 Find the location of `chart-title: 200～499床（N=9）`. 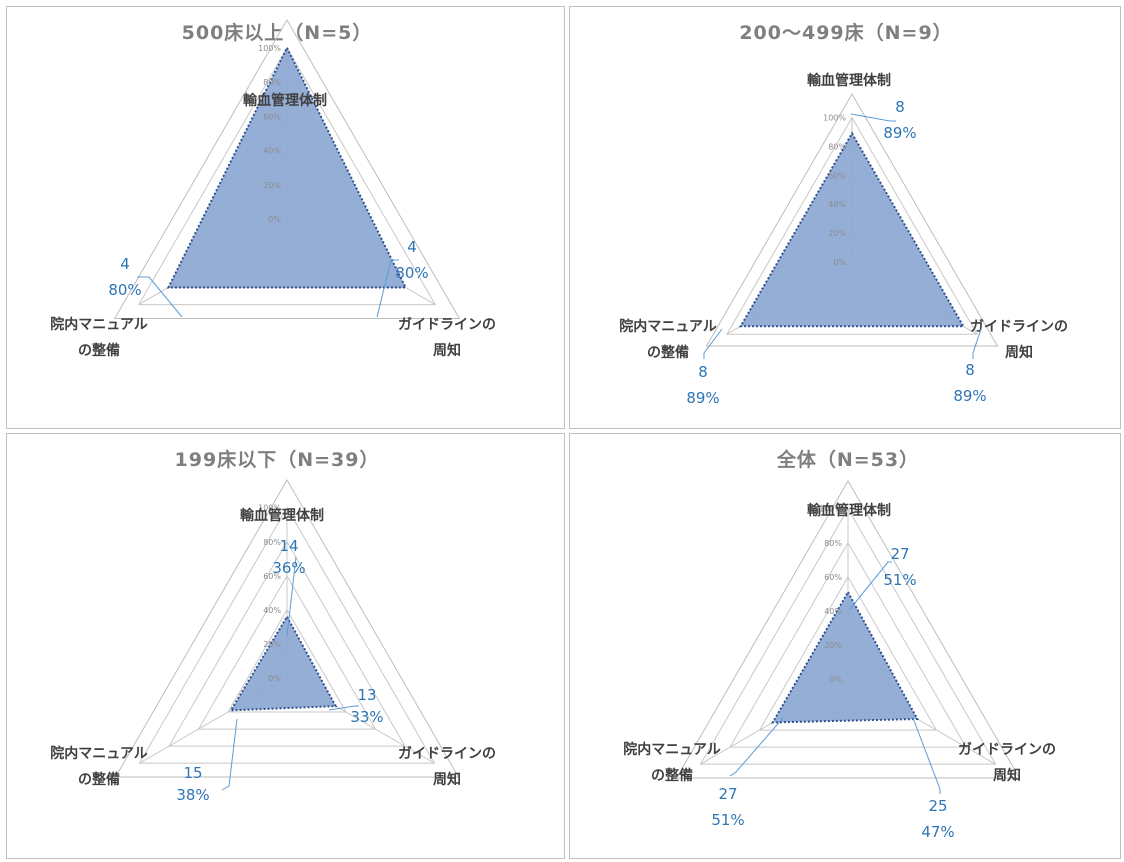

chart-title: 200～499床（N=9） is located at coordinates (845, 32).